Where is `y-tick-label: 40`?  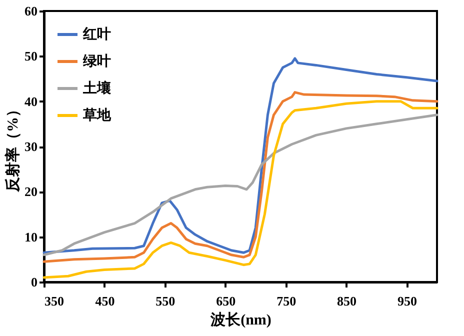 y-tick-label: 40 is located at coordinates (31, 101).